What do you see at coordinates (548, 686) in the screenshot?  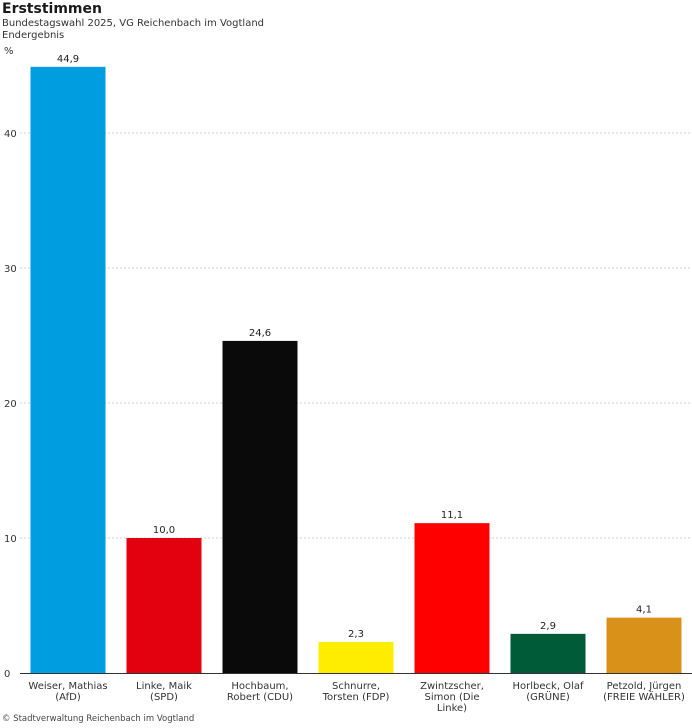 I see `category-label: Horlbeck, Olaf` at bounding box center [548, 686].